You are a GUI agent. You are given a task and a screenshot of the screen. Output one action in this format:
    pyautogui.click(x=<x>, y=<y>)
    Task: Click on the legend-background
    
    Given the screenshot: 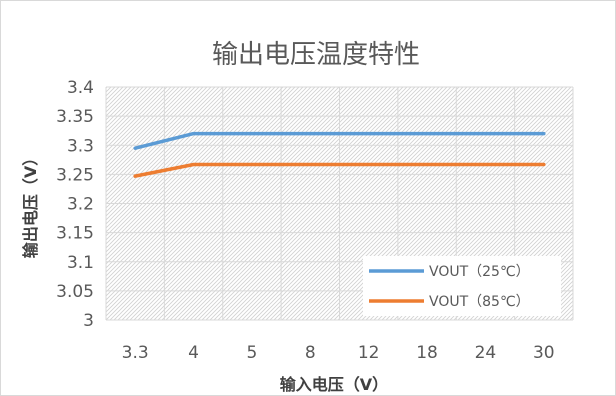 What is the action you would take?
    pyautogui.click(x=462, y=286)
    